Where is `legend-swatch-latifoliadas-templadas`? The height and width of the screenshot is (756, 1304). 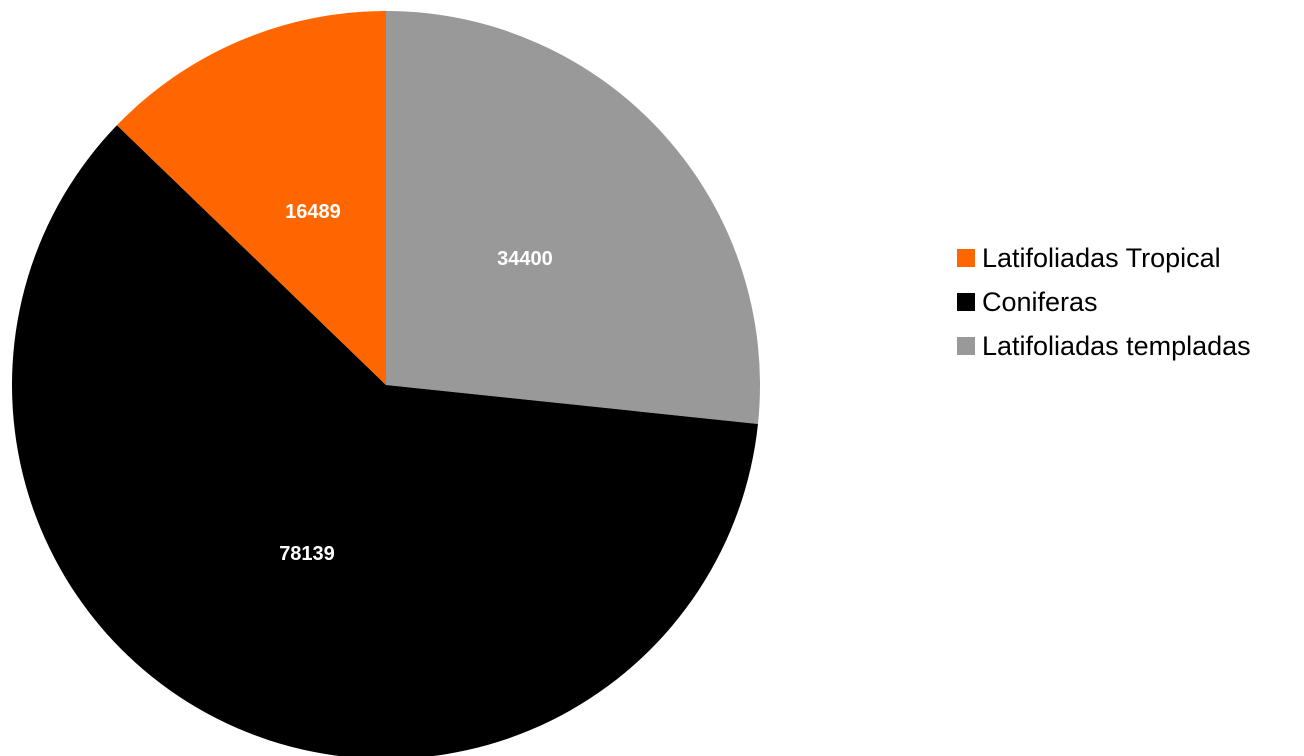
legend-swatch-latifoliadas-templadas is located at coordinates (966, 346).